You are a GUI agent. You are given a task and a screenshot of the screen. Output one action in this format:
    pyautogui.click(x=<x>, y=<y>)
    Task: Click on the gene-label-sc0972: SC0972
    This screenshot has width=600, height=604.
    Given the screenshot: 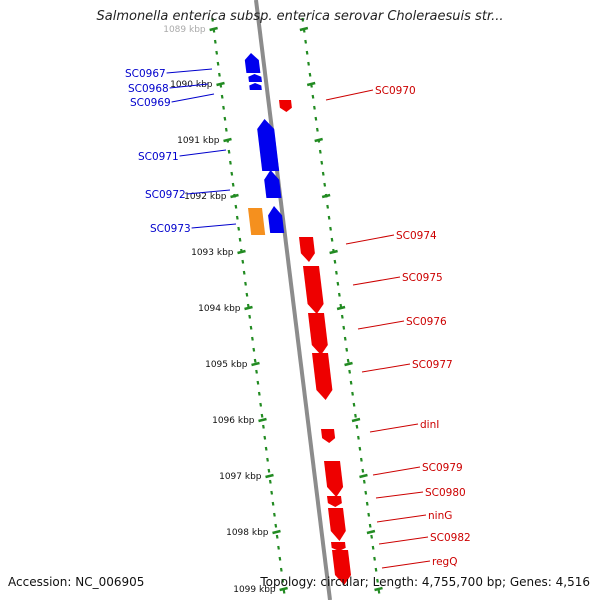 What is the action you would take?
    pyautogui.click(x=165, y=195)
    